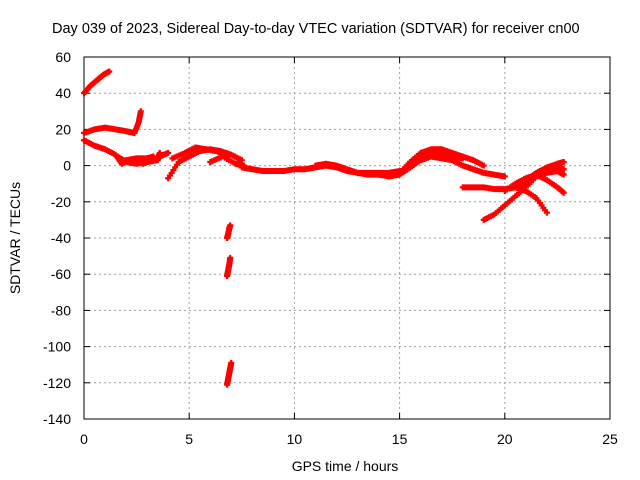  Describe the element at coordinates (63, 129) in the screenshot. I see `y-tick-label: 20` at that location.